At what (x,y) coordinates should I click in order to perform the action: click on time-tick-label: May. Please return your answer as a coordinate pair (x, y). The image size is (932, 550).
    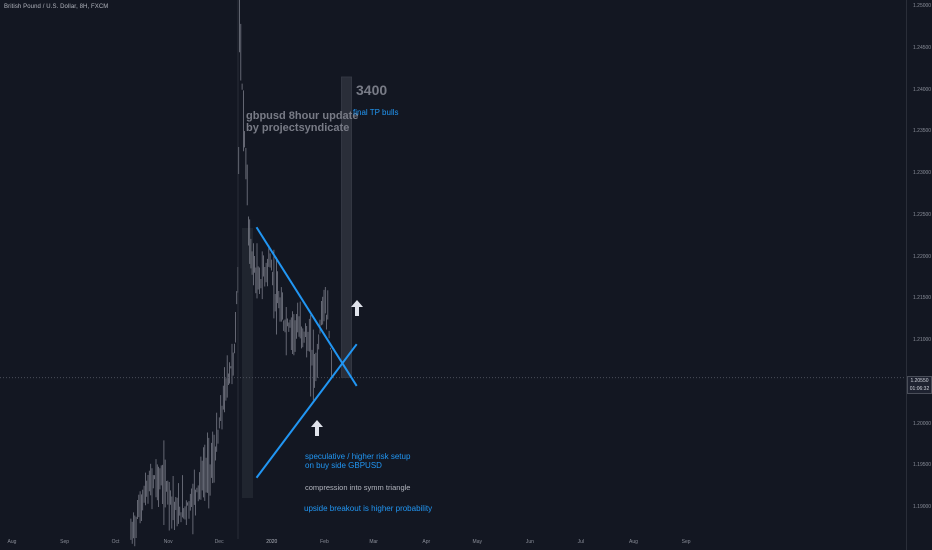
    Looking at the image, I should click on (477, 542).